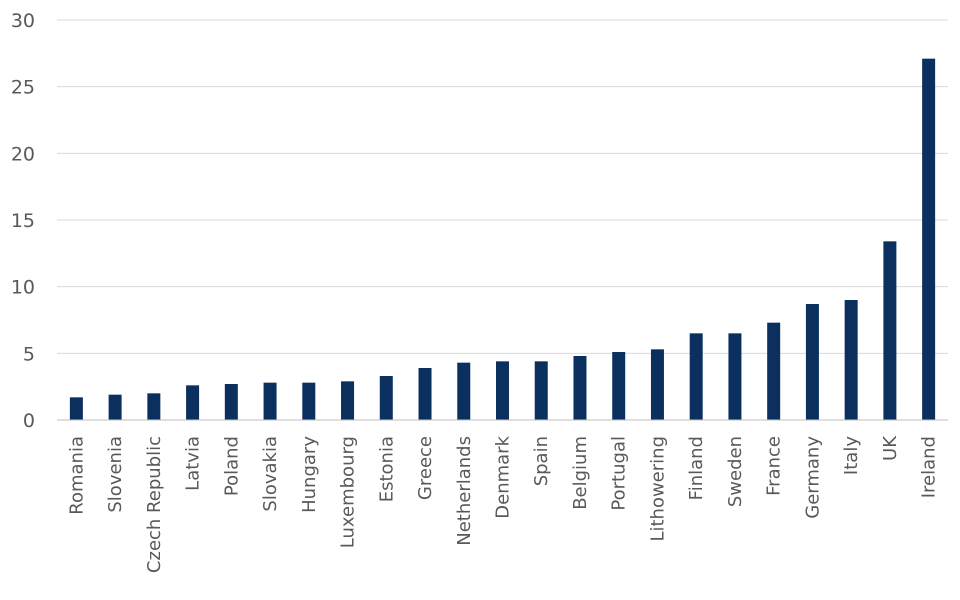 This screenshot has height=600, width=960. I want to click on x-category-label: Slovenia, so click(115, 474).